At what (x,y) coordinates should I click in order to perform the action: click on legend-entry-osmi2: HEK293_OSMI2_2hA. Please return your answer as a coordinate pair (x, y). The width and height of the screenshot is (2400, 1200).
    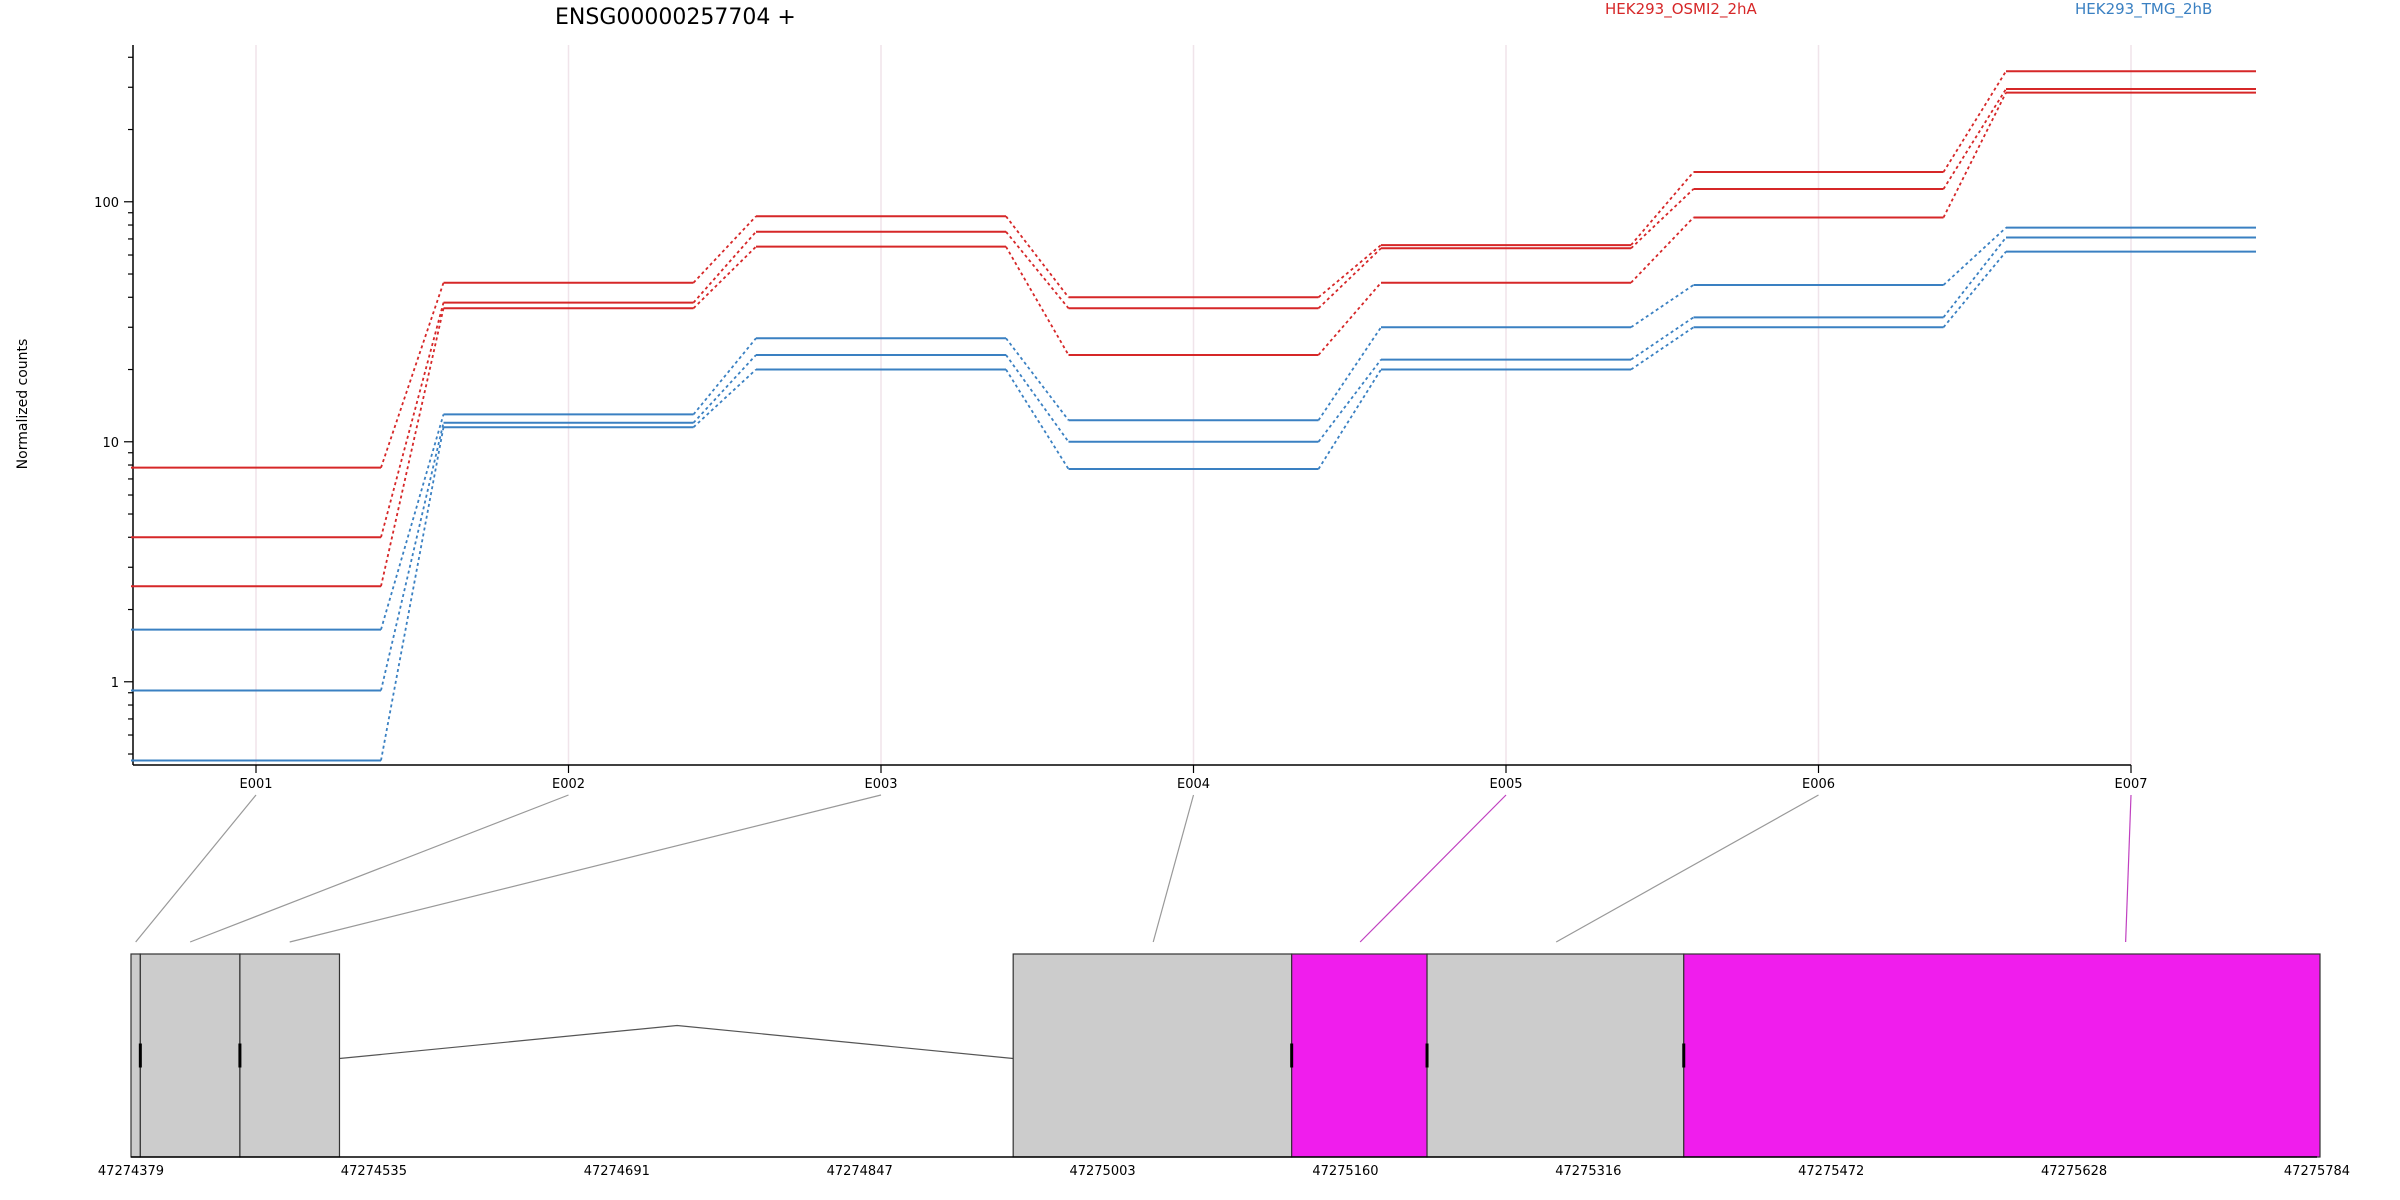
    Looking at the image, I should click on (1681, 9).